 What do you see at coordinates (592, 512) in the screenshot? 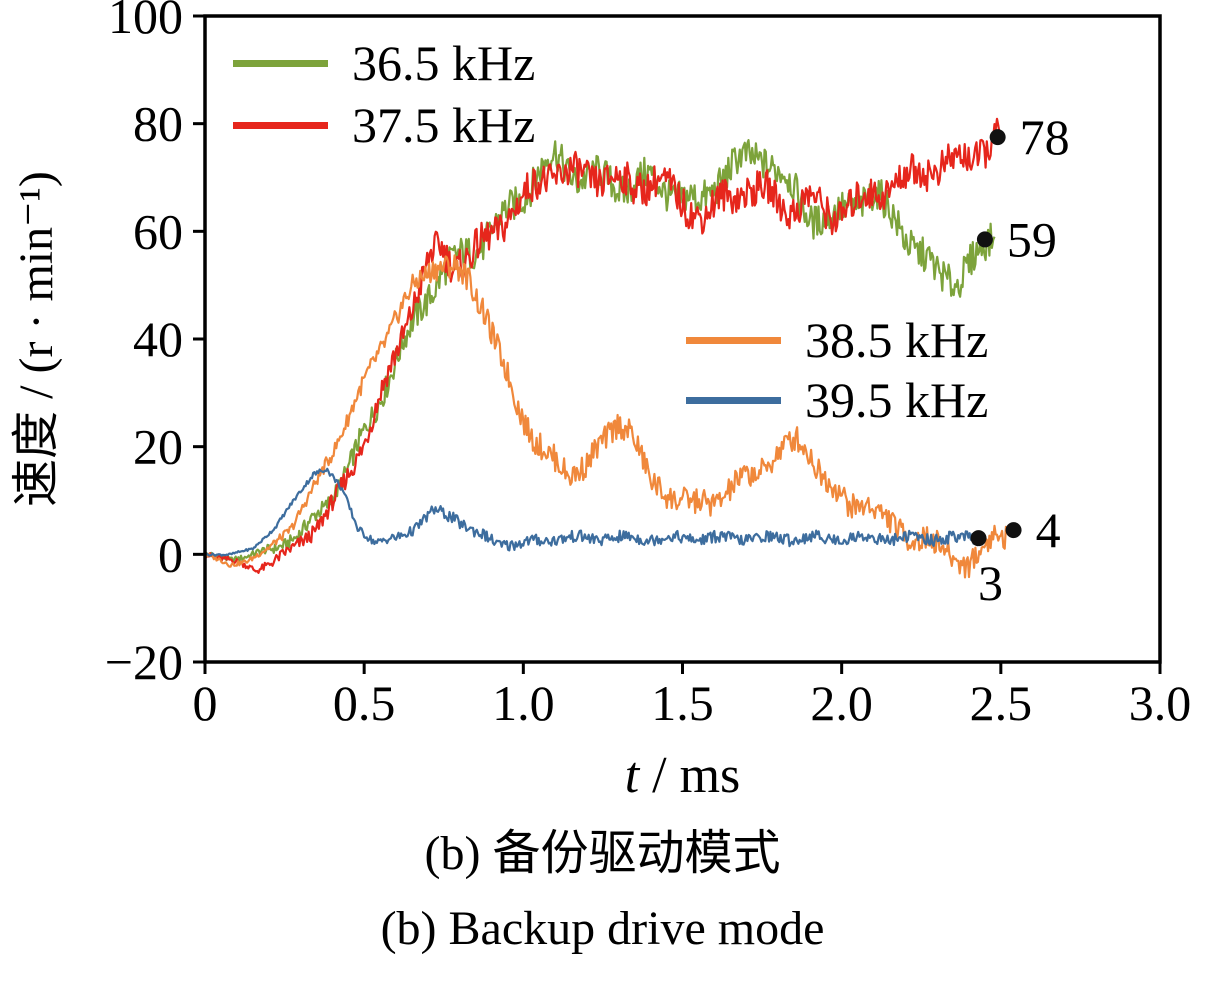
I see `series-line-39.5-kHz` at bounding box center [592, 512].